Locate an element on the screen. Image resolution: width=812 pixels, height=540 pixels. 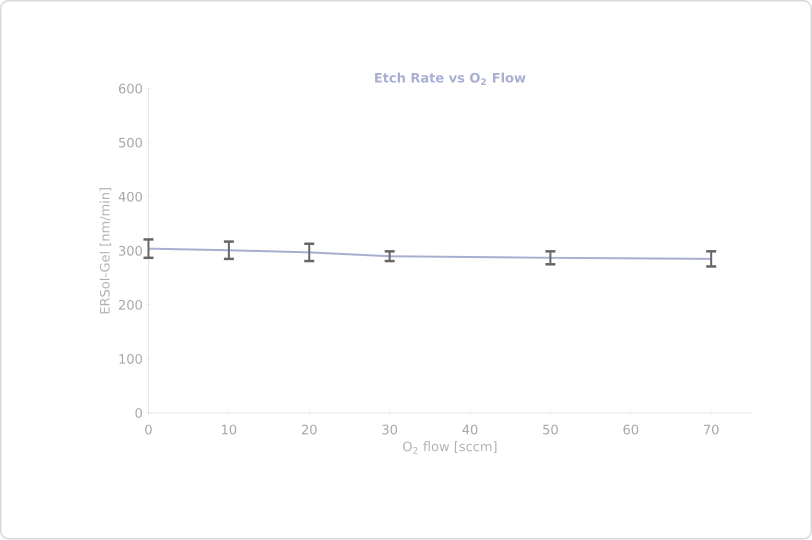
y-tick-label: 600 is located at coordinates (130, 89).